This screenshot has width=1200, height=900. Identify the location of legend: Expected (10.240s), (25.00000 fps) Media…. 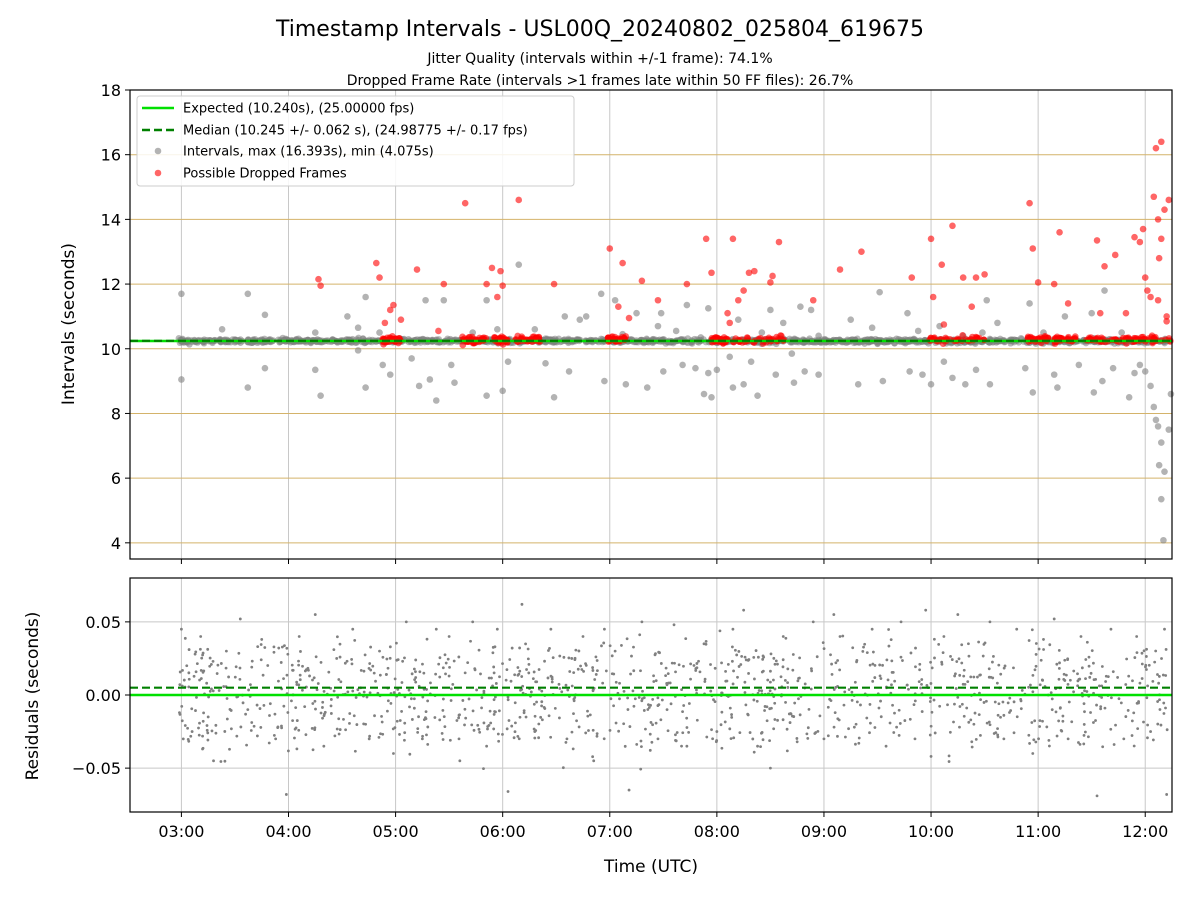
(355, 141).